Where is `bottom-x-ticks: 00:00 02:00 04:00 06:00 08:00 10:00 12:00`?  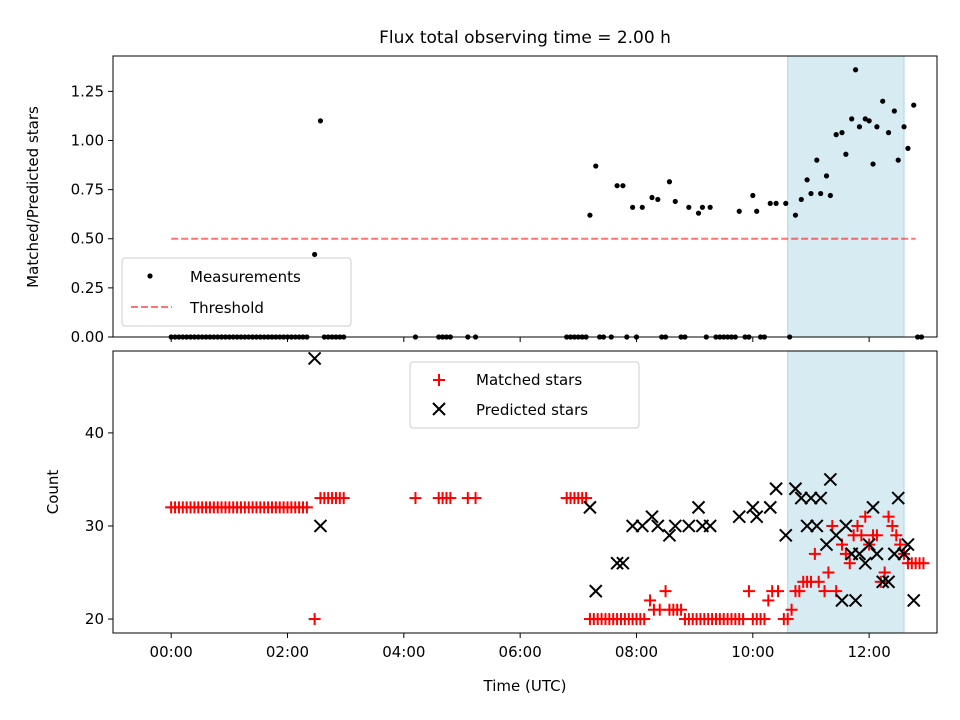 bottom-x-ticks: 00:00 02:00 04:00 06:00 08:00 10:00 12:00 is located at coordinates (520, 647).